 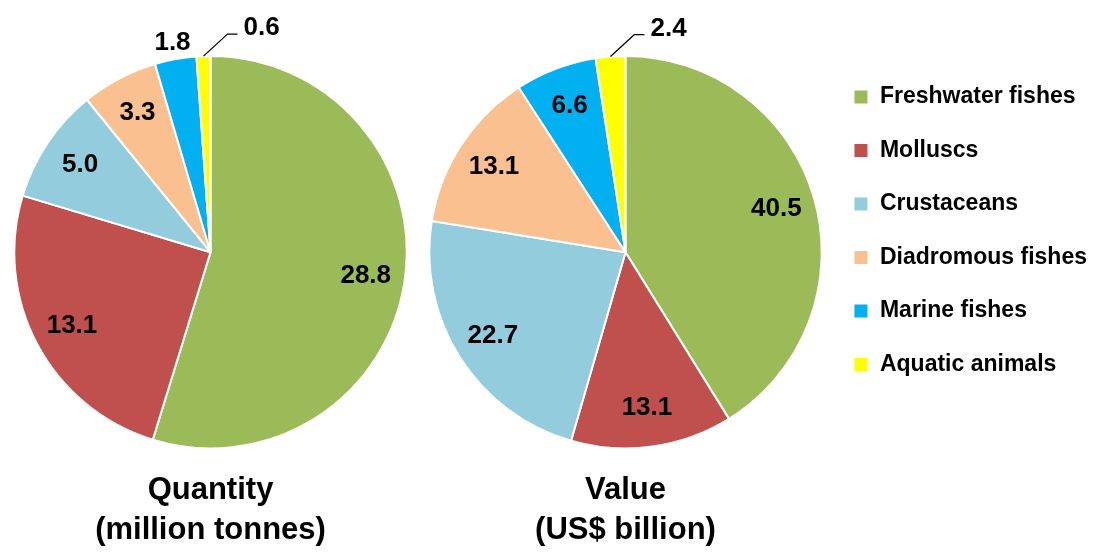 What do you see at coordinates (210, 509) in the screenshot?
I see `text: Quantity (million tonnes)` at bounding box center [210, 509].